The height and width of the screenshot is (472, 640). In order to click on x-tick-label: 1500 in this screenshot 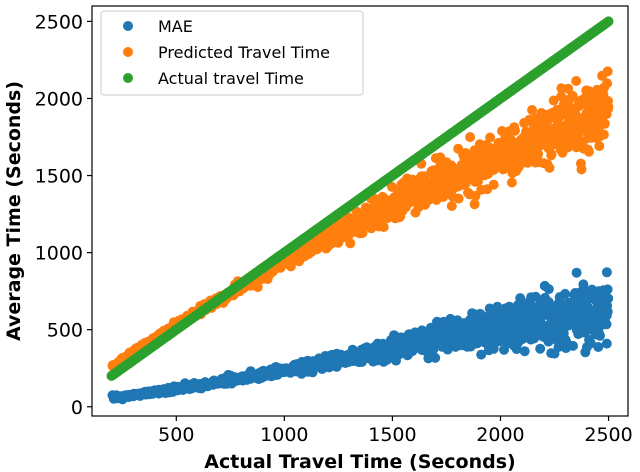, I will do `click(392, 435)`.